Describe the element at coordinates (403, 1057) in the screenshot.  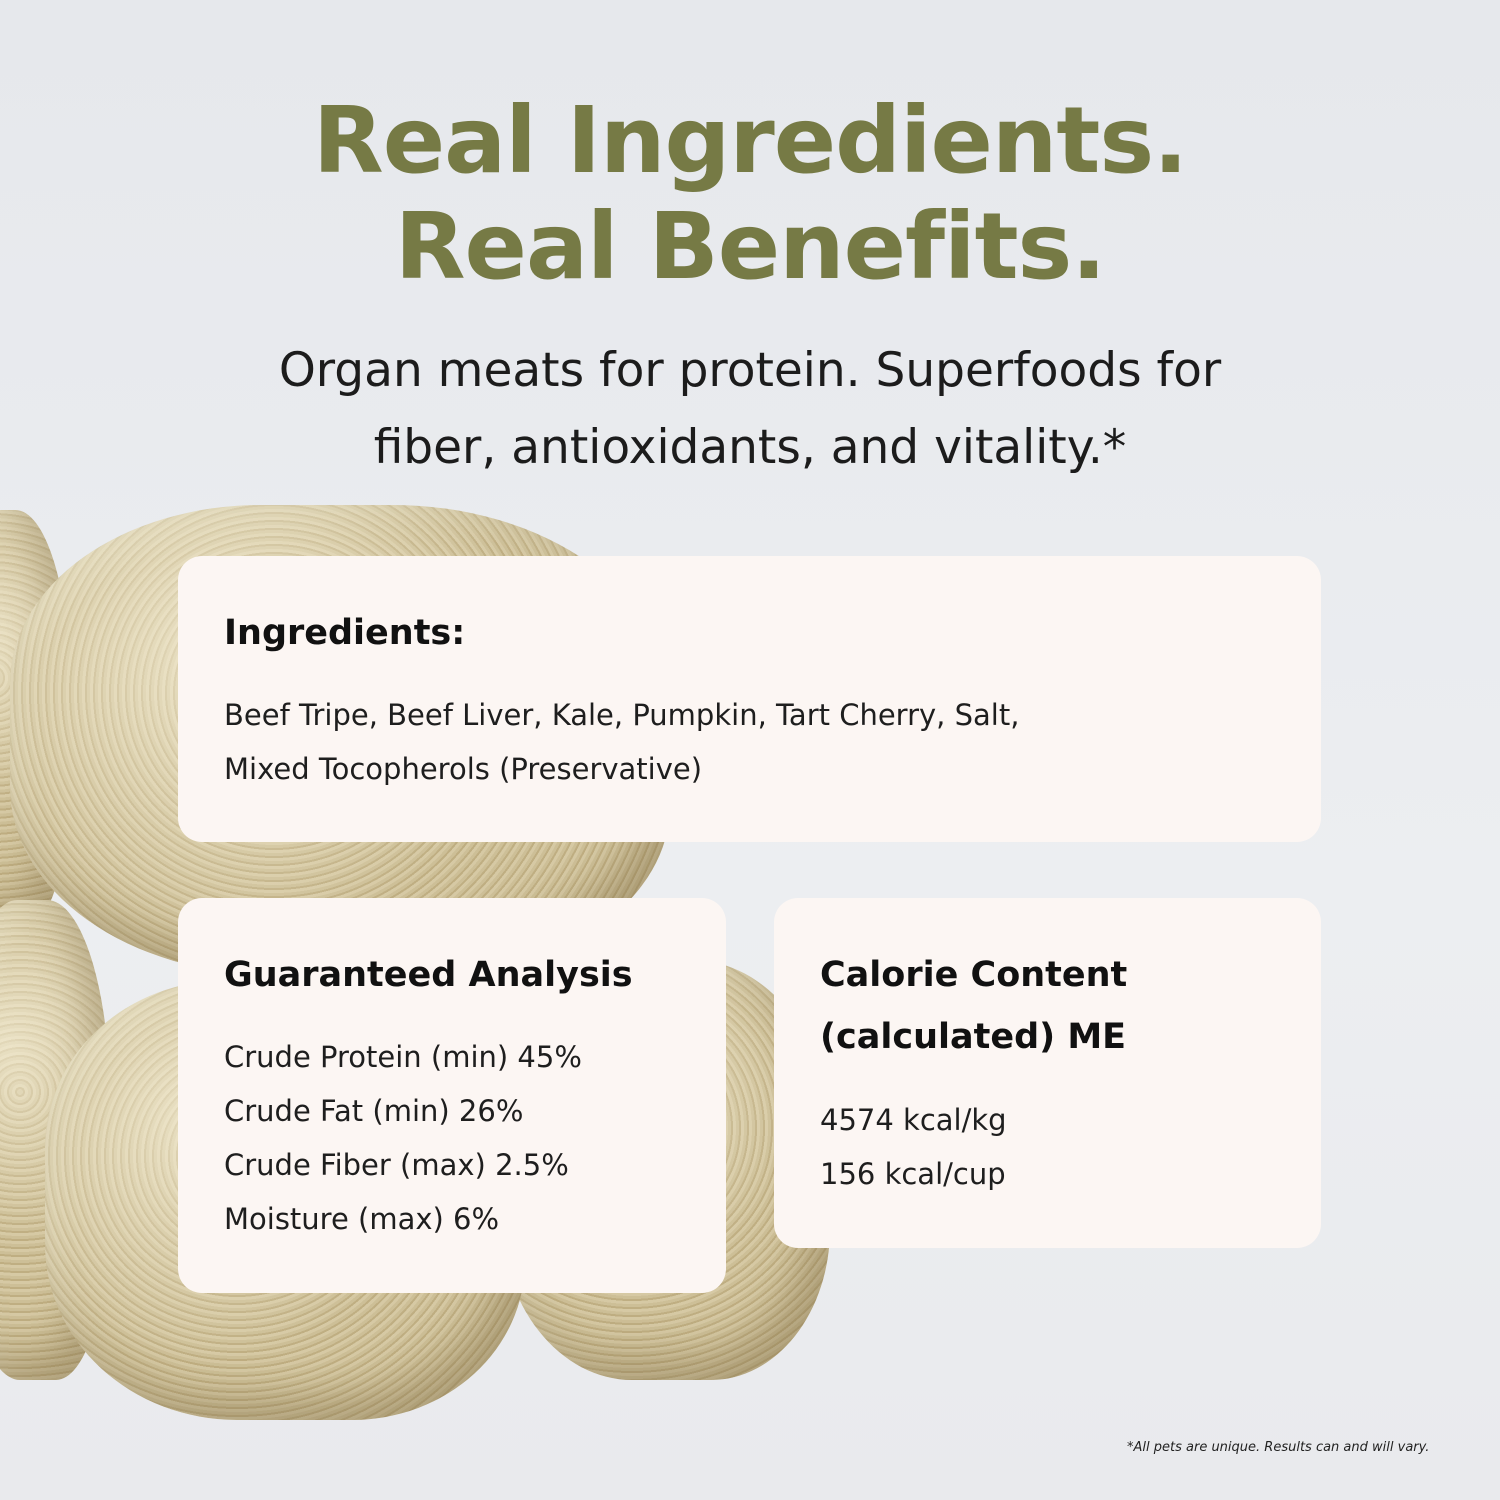
I see `analysis-item: Crude Protein (min) 45%` at that location.